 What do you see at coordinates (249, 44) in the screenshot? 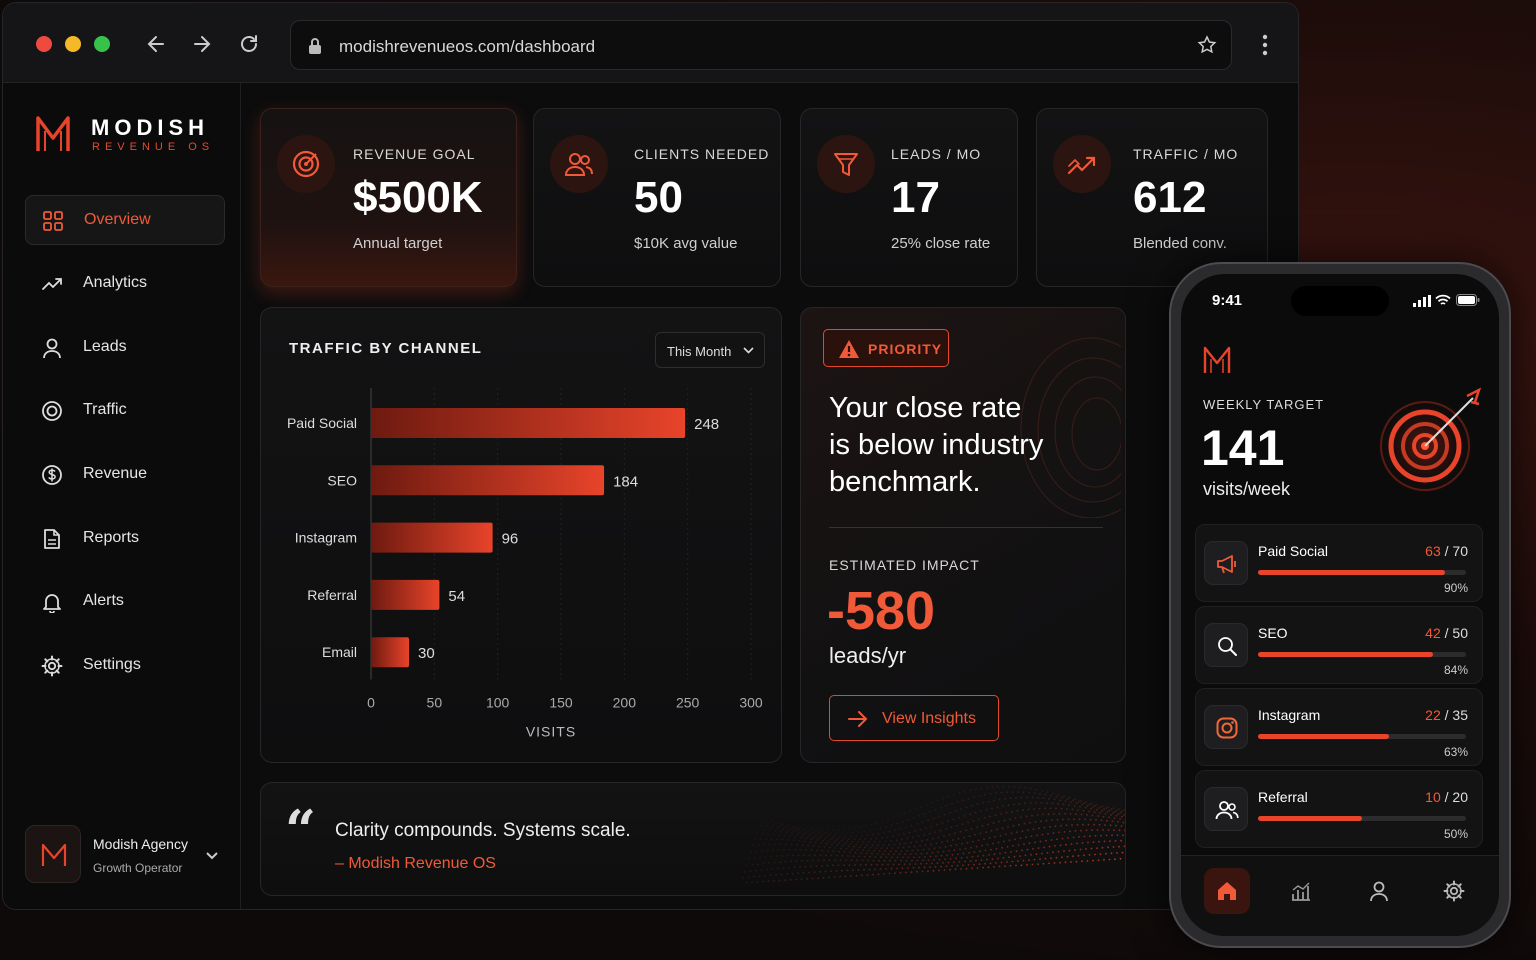
I see `reload-icon` at bounding box center [249, 44].